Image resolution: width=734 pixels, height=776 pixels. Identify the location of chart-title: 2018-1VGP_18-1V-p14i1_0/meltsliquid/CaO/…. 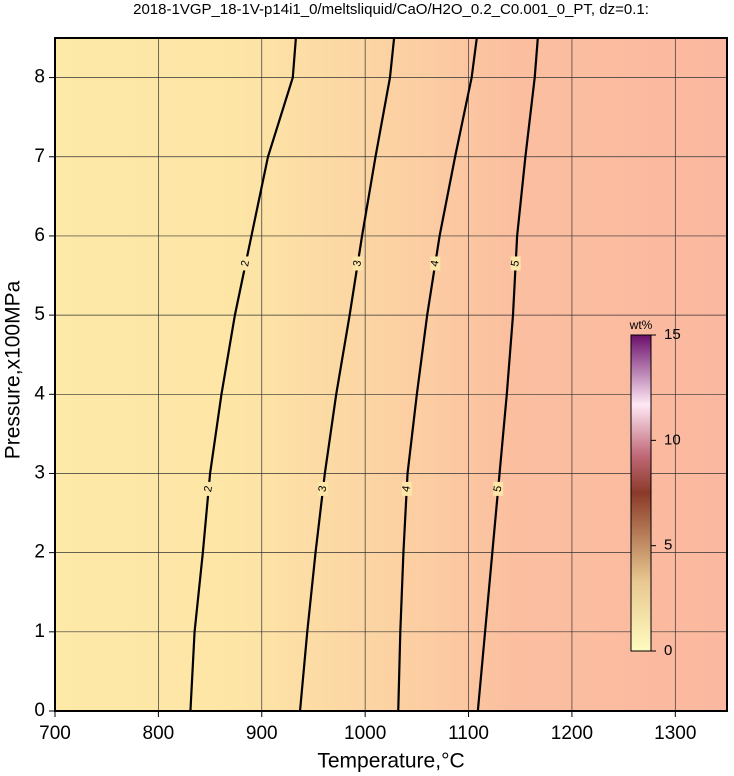
(391, 9).